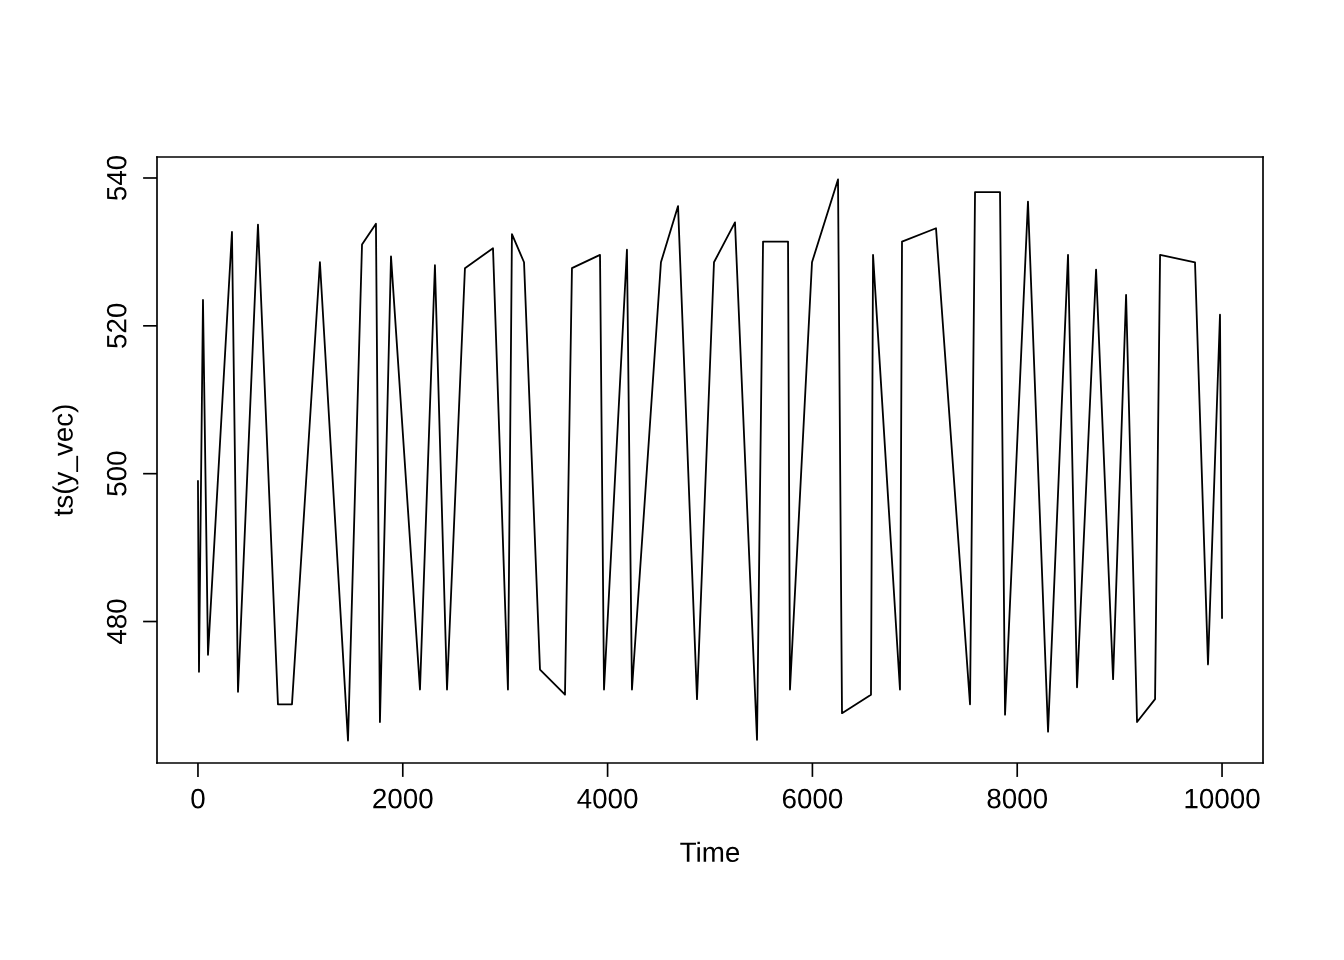 The width and height of the screenshot is (1344, 960). I want to click on y-axis-title: ts(y_vec), so click(65, 460).